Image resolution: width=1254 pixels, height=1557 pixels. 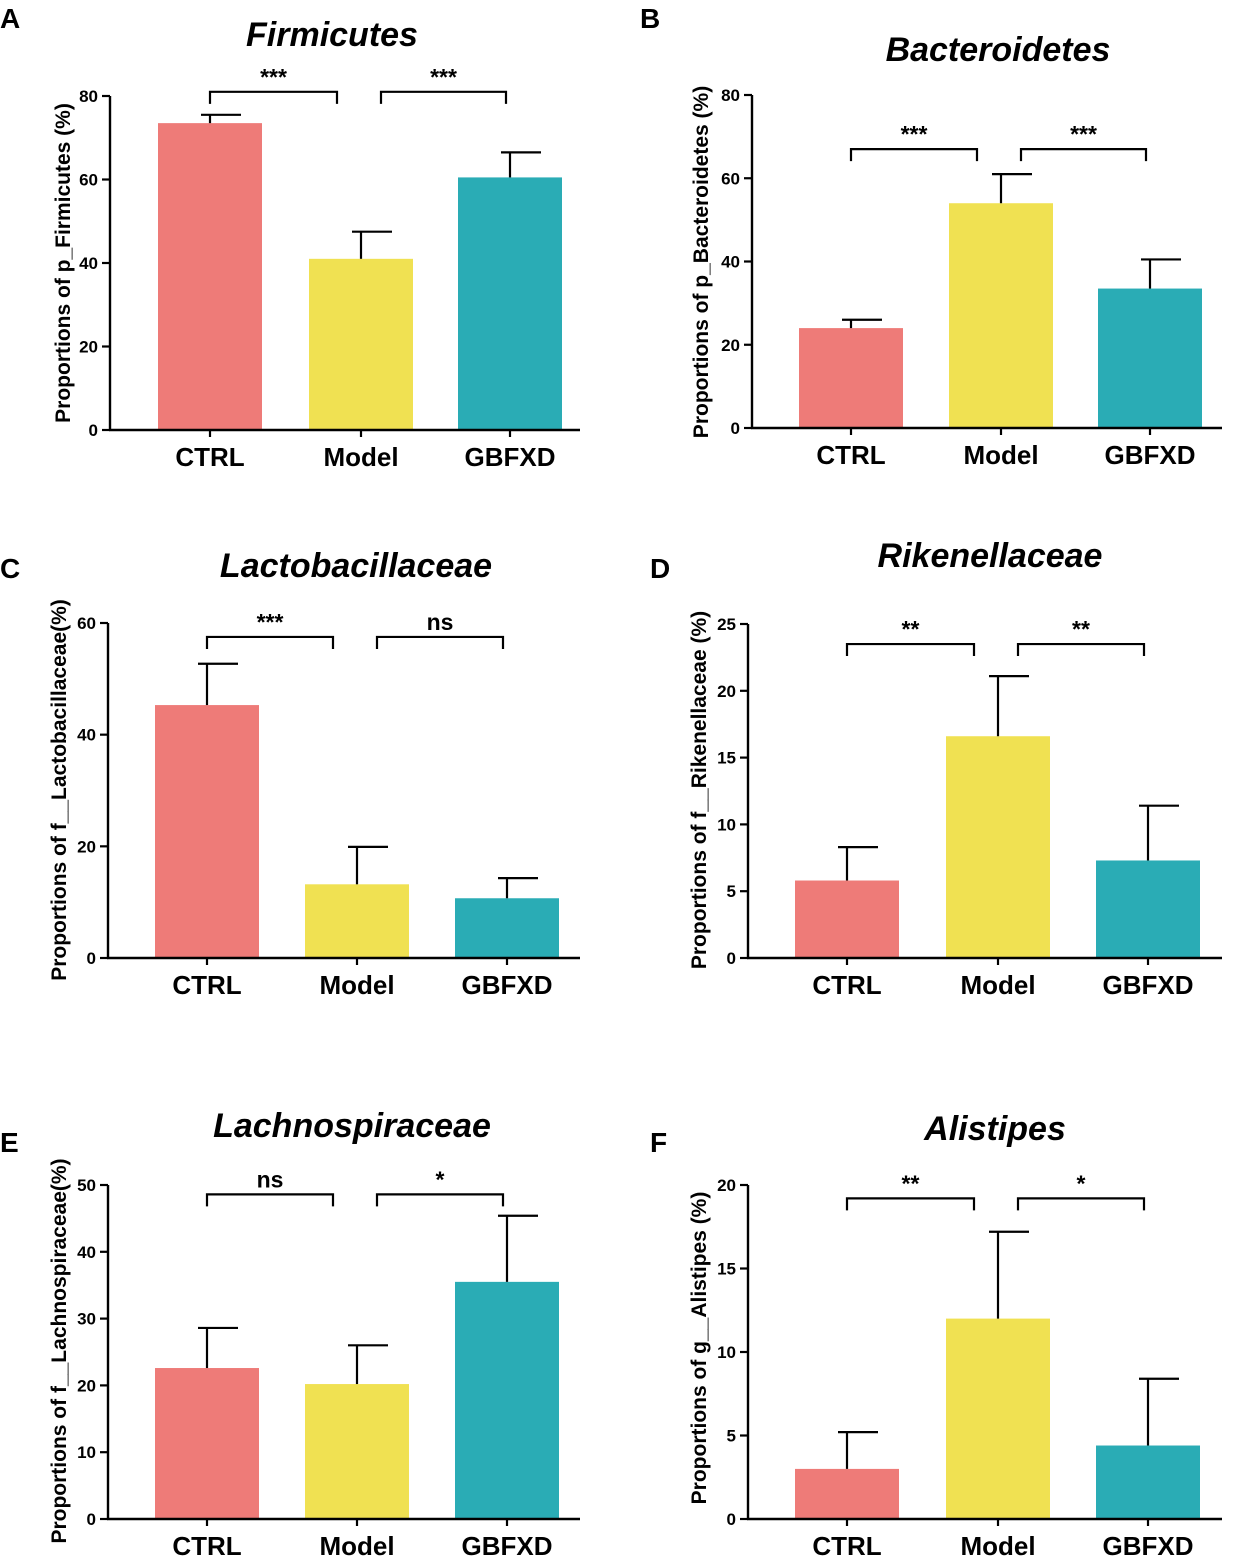 What do you see at coordinates (356, 566) in the screenshot?
I see `chart-title: Lactobacillaceae` at bounding box center [356, 566].